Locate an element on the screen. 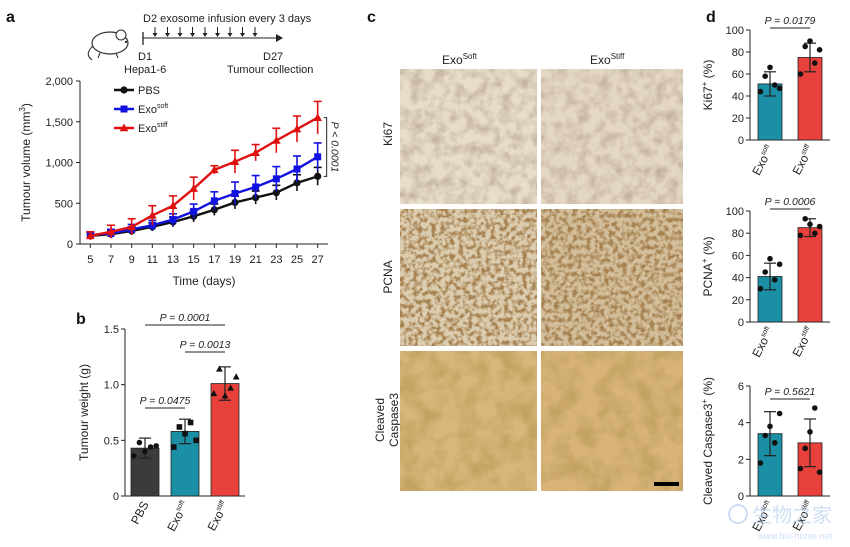 This screenshot has height=547, width=850. x-tick-label: 9 is located at coordinates (132, 260).